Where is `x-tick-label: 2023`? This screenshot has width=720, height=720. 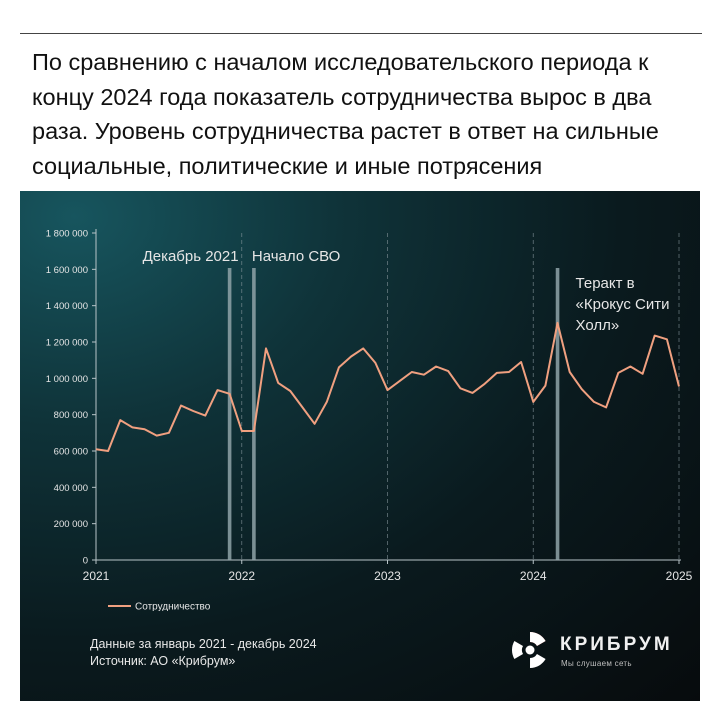 x-tick-label: 2023 is located at coordinates (387, 576).